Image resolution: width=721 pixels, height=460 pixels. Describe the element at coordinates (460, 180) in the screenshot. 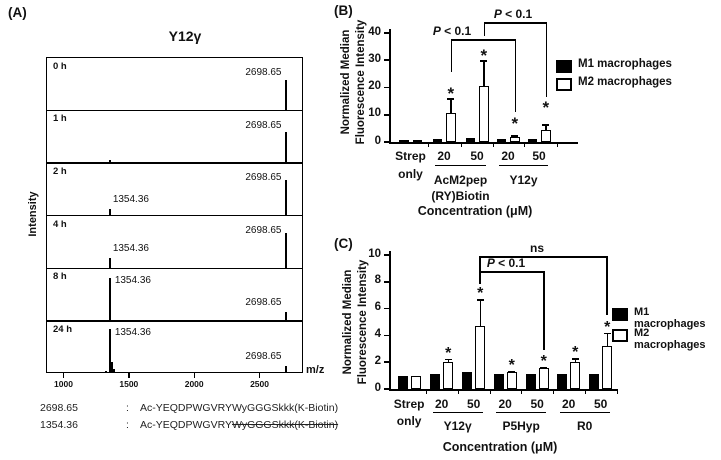

I see `group-label: AcM2pep` at that location.